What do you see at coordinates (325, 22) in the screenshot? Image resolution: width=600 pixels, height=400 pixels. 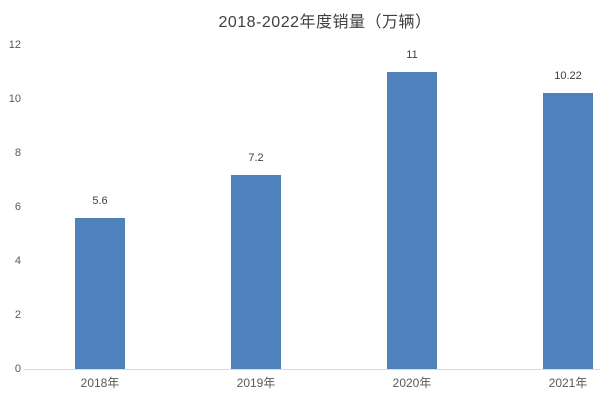 I see `chart-title: 2018-2022年度销量（万辆）` at bounding box center [325, 22].